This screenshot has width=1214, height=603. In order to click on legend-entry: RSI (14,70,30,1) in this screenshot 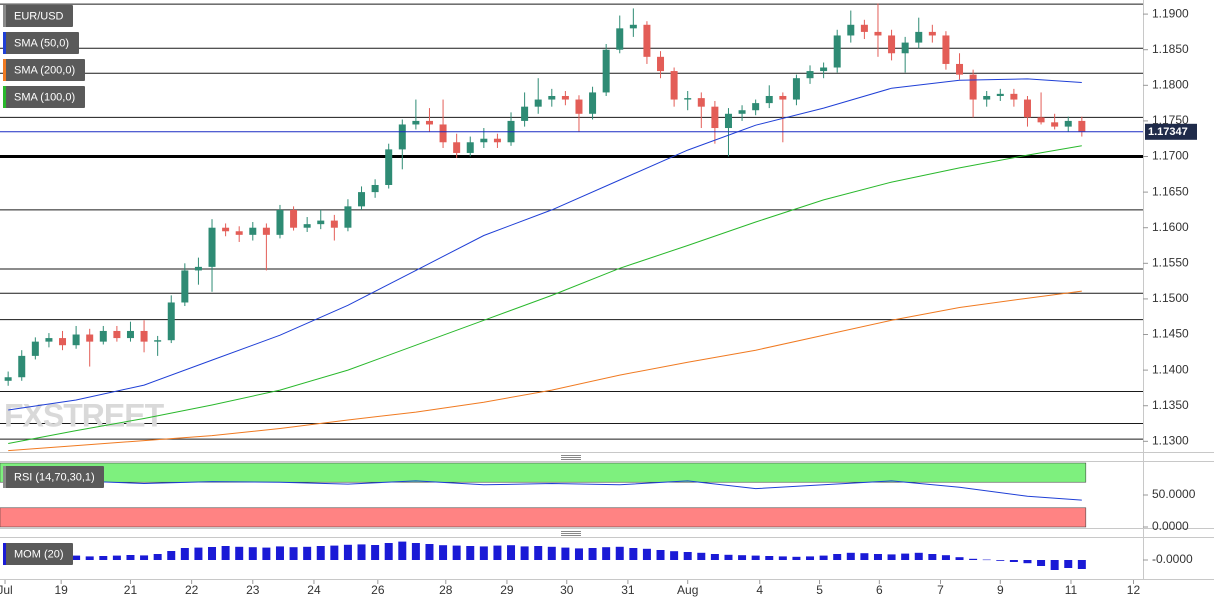, I will do `click(53, 477)`.